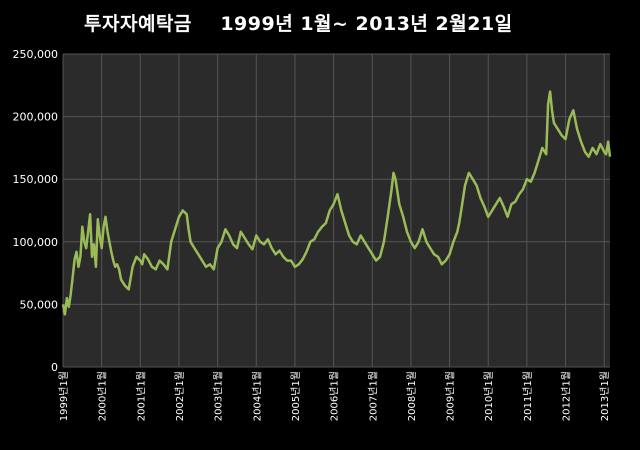  Describe the element at coordinates (180, 396) in the screenshot. I see `x-tick-label: 2002년1월` at that location.